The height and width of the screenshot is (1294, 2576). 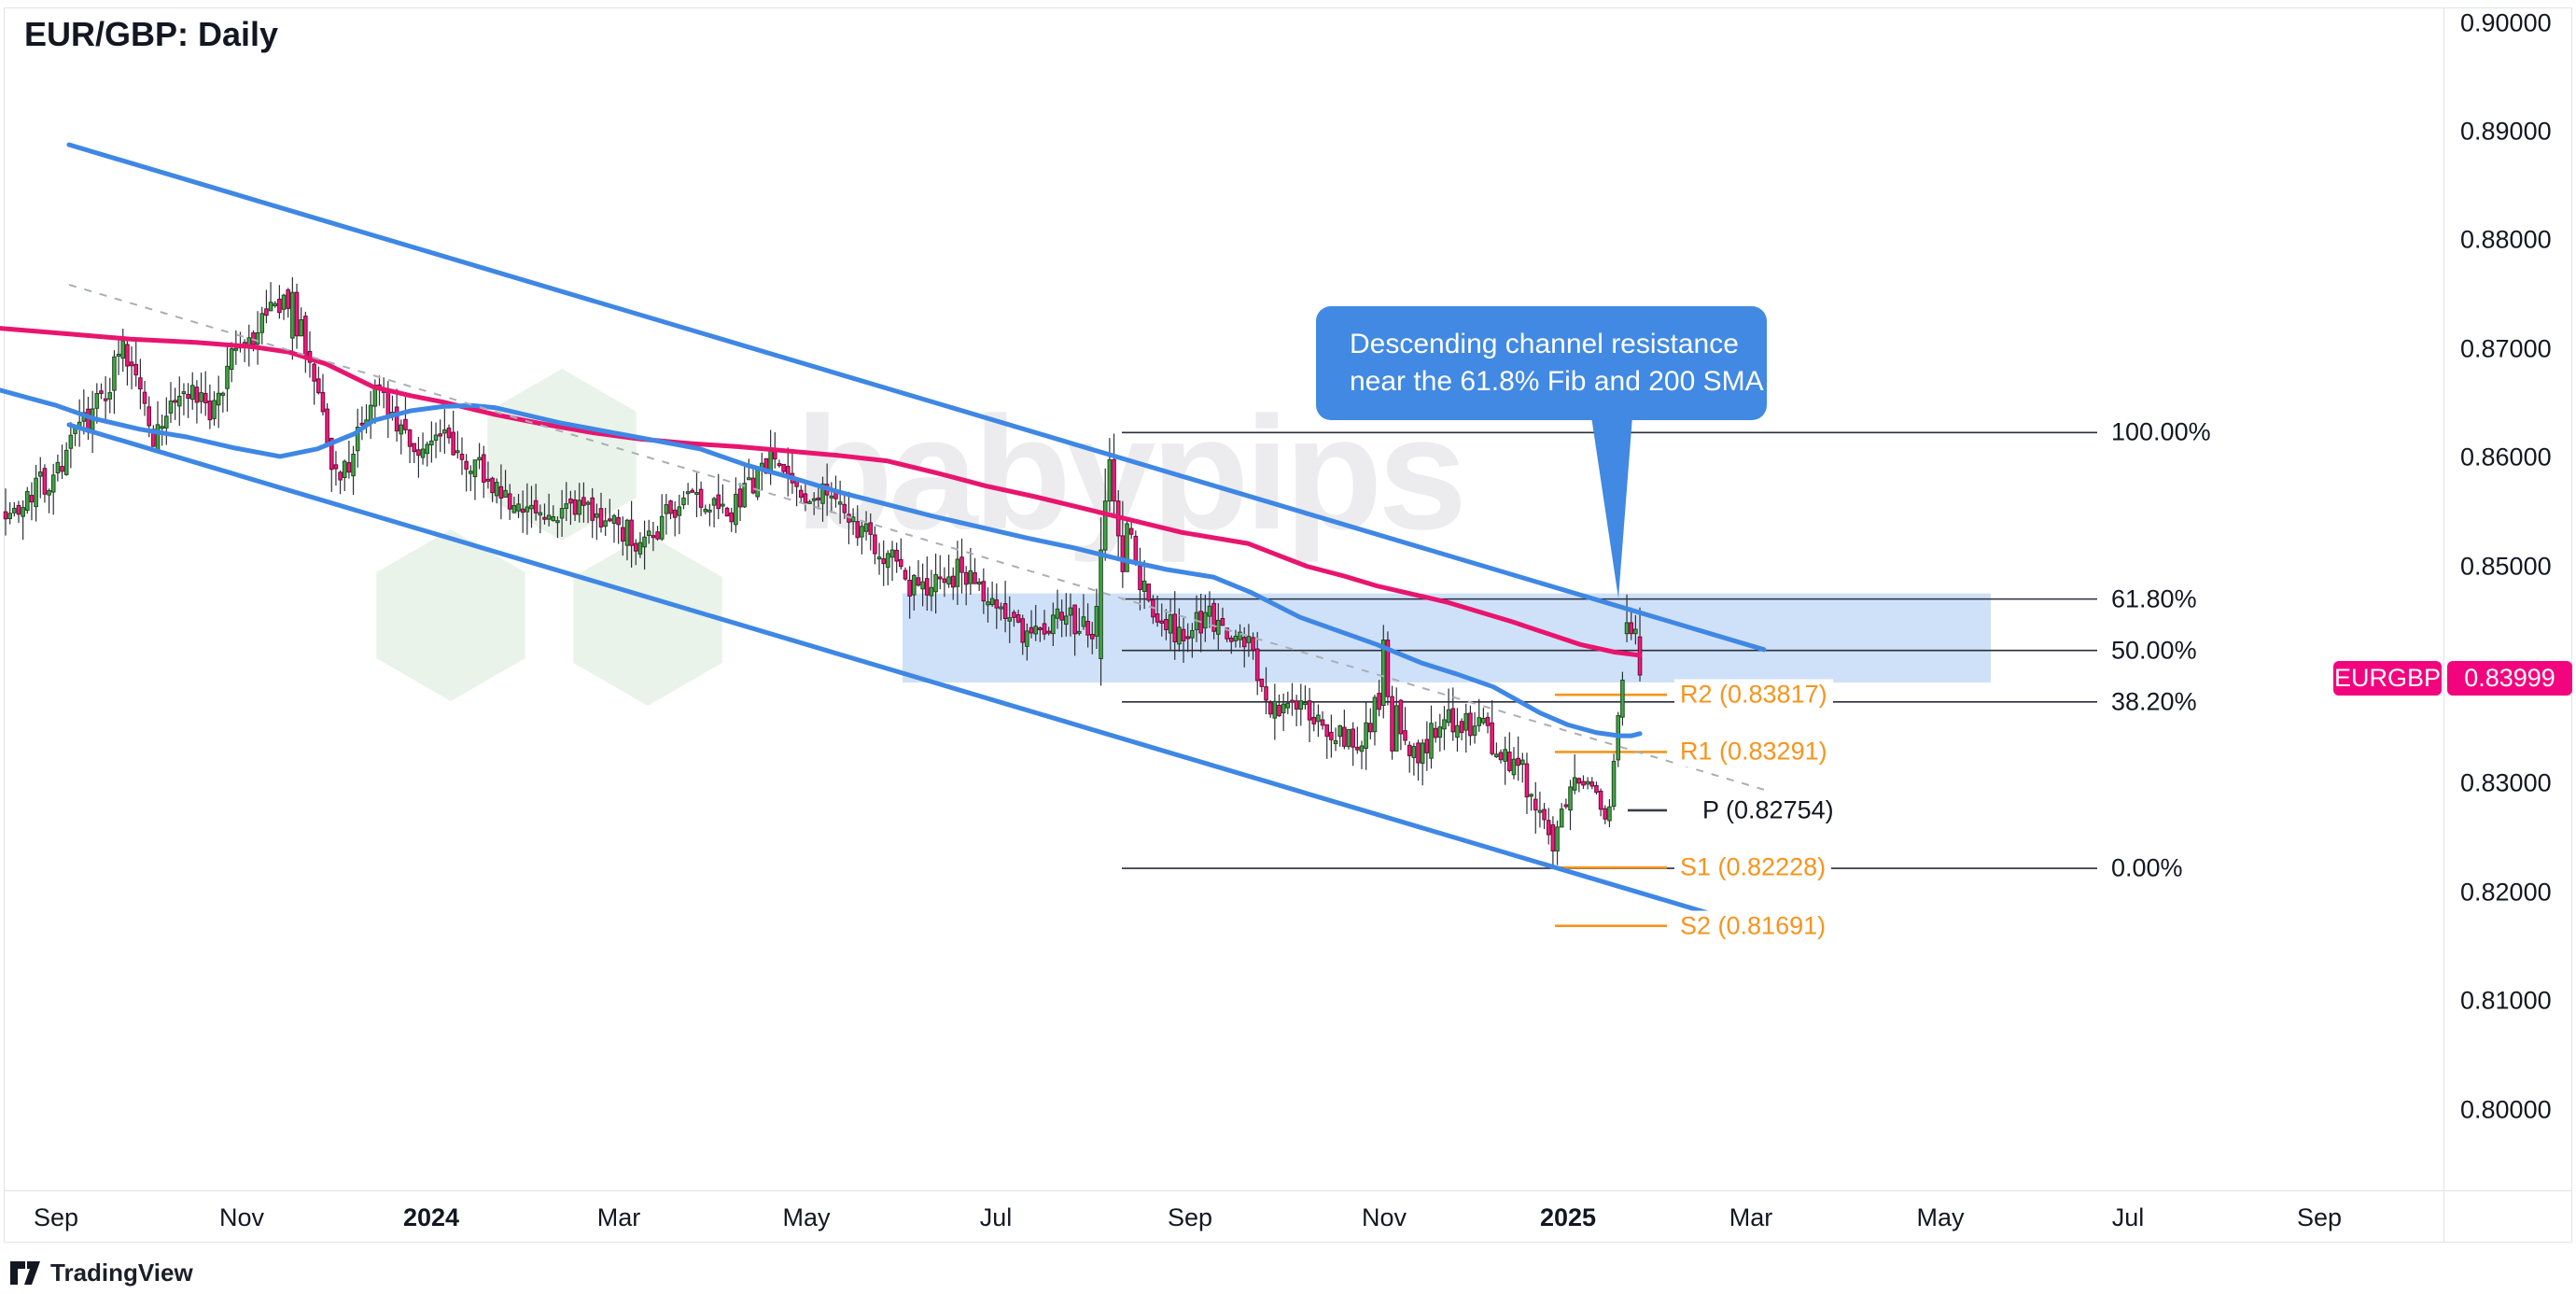 What do you see at coordinates (431, 1217) in the screenshot?
I see `time-tick-label: 2024` at bounding box center [431, 1217].